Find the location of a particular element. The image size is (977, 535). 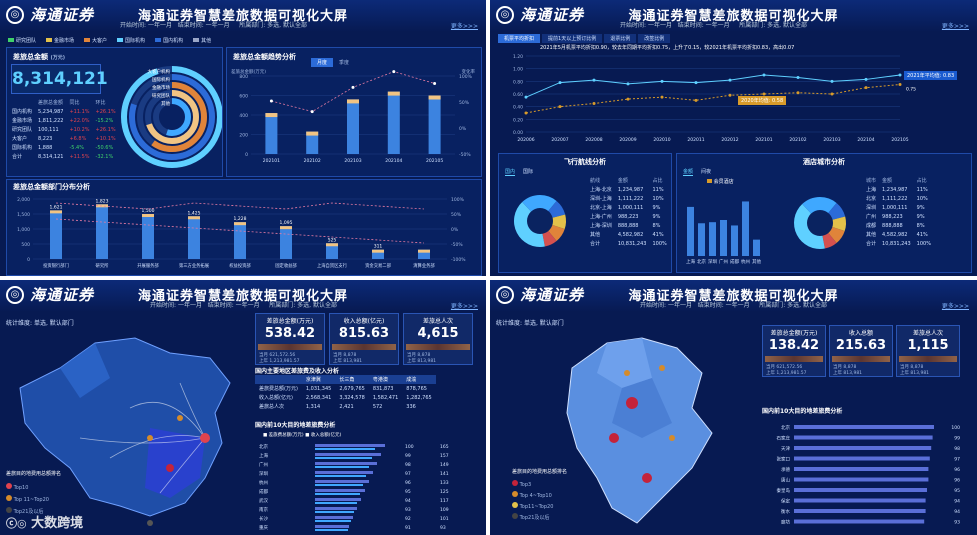

metric-tab: 退票比例 is located at coordinates (620, 38).